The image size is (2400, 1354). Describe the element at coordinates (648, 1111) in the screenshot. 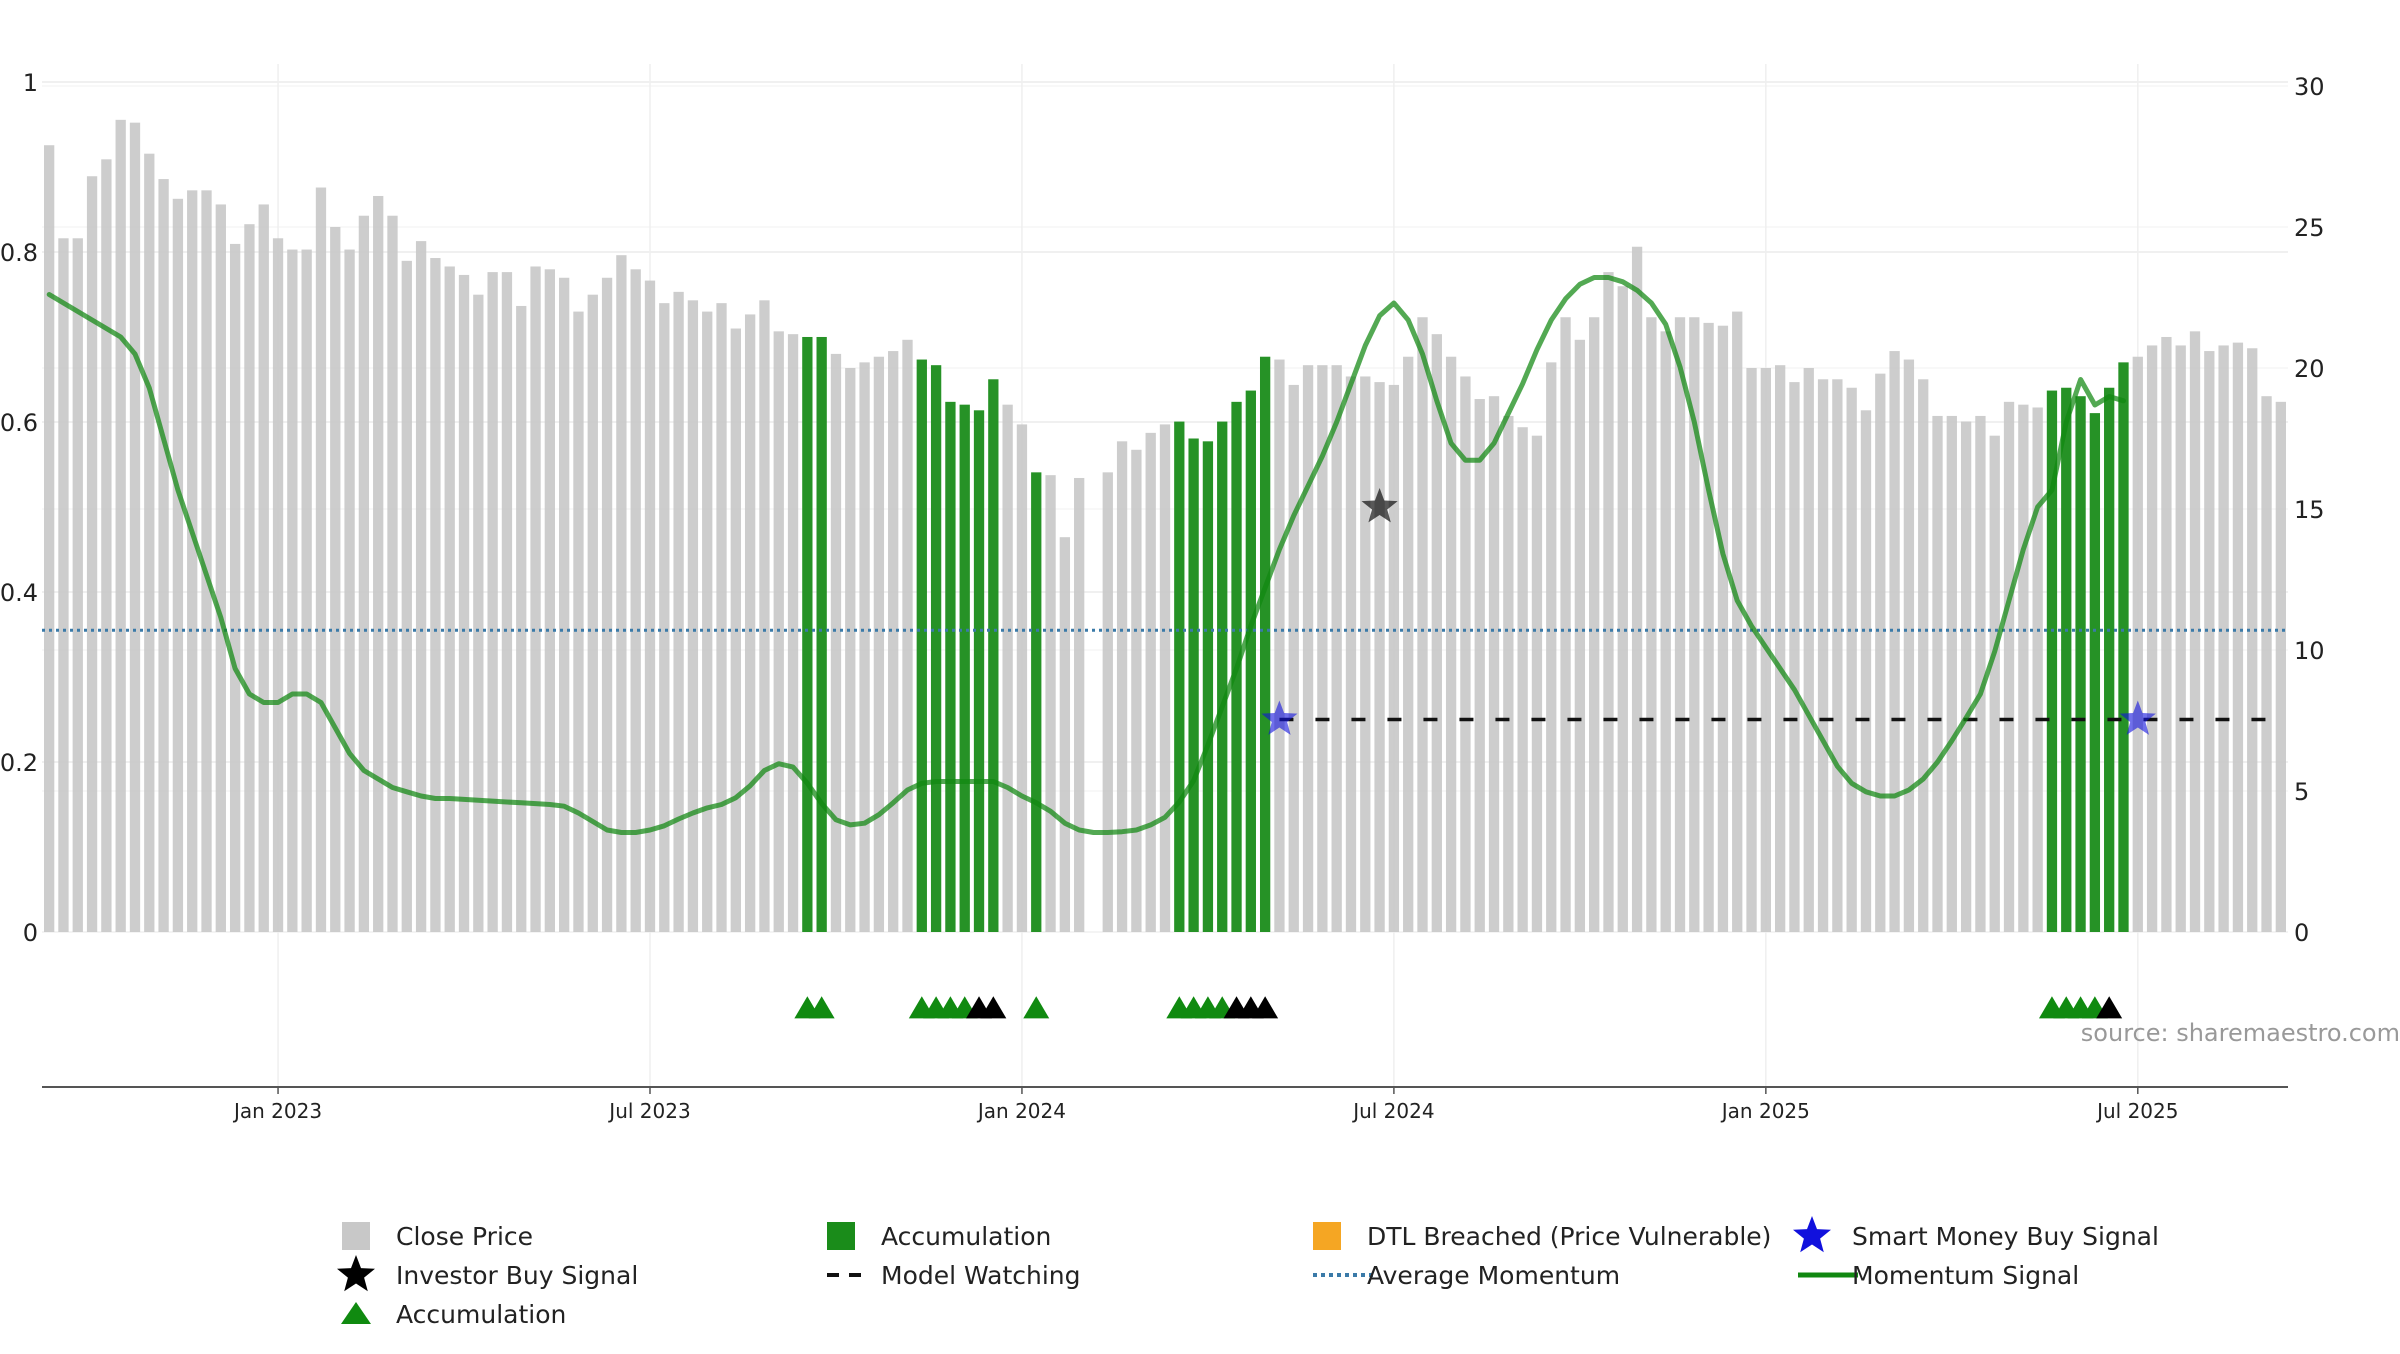

I see `x-tick-label: Jul 2023` at that location.